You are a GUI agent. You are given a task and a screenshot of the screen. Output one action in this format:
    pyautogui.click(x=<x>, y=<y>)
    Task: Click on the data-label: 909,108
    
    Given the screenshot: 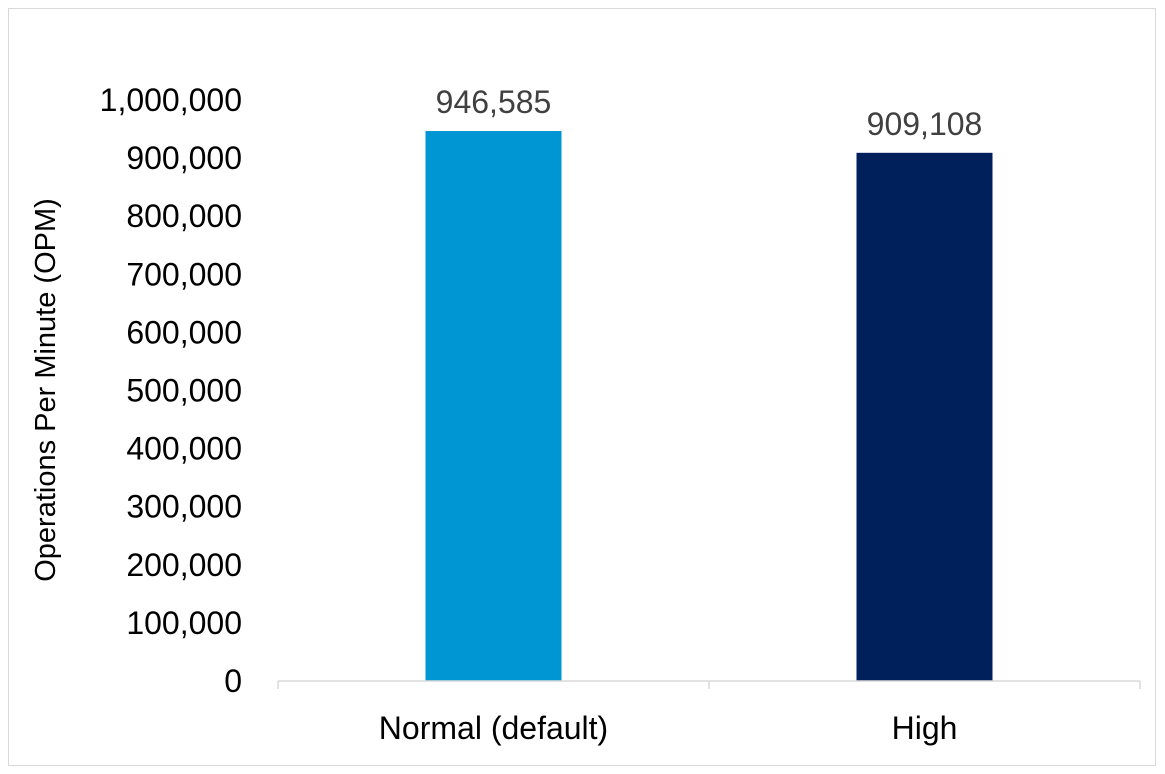 What is the action you would take?
    pyautogui.click(x=925, y=124)
    